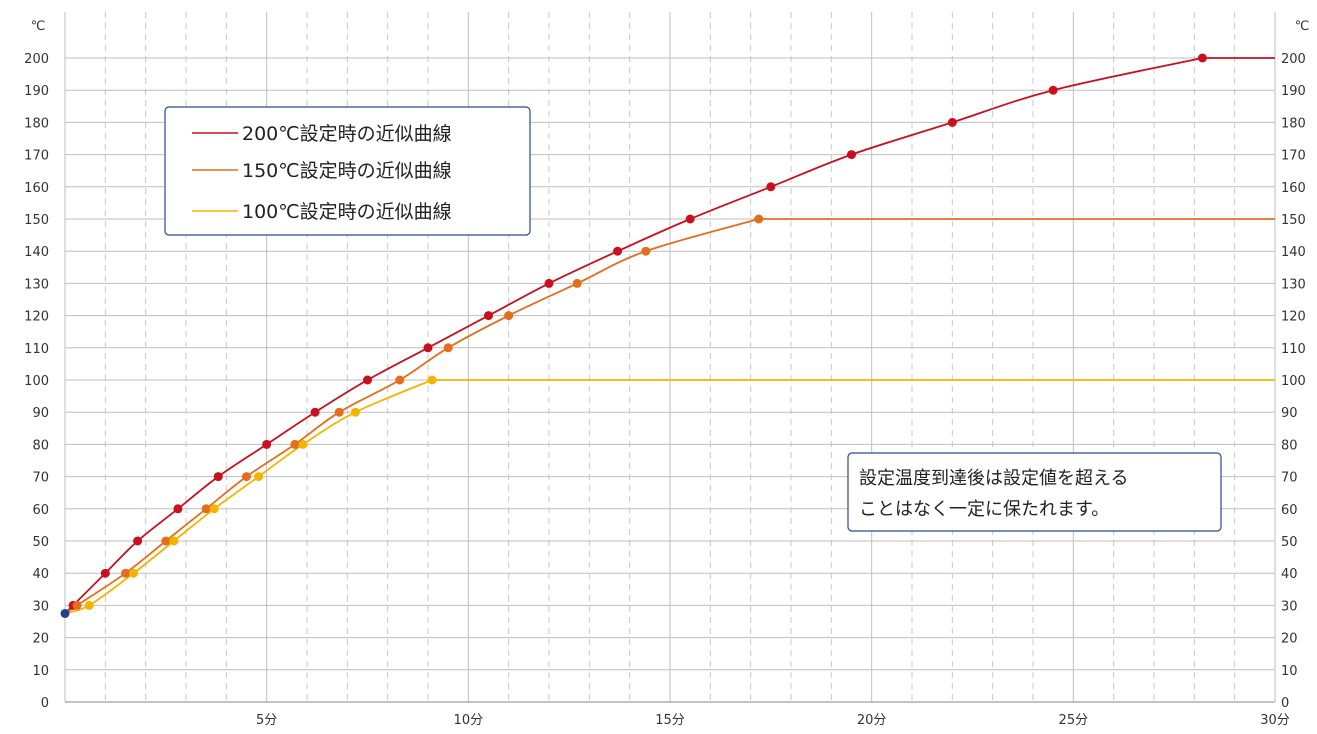 This screenshot has width=1317, height=734. Describe the element at coordinates (40, 445) in the screenshot. I see `y-tick-label-left: 80` at that location.